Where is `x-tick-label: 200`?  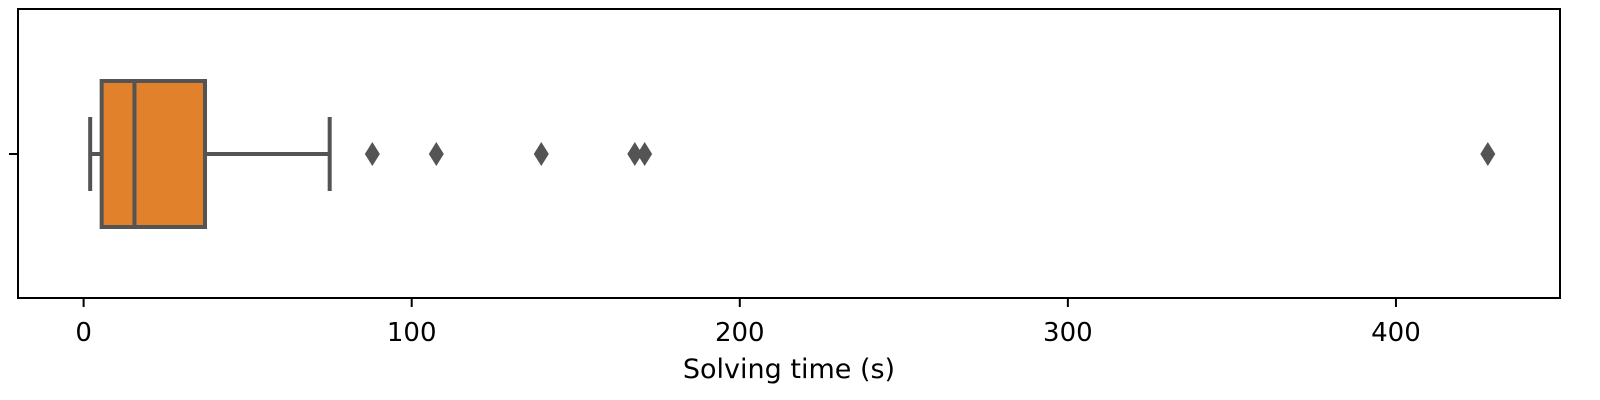 x-tick-label: 200 is located at coordinates (740, 333).